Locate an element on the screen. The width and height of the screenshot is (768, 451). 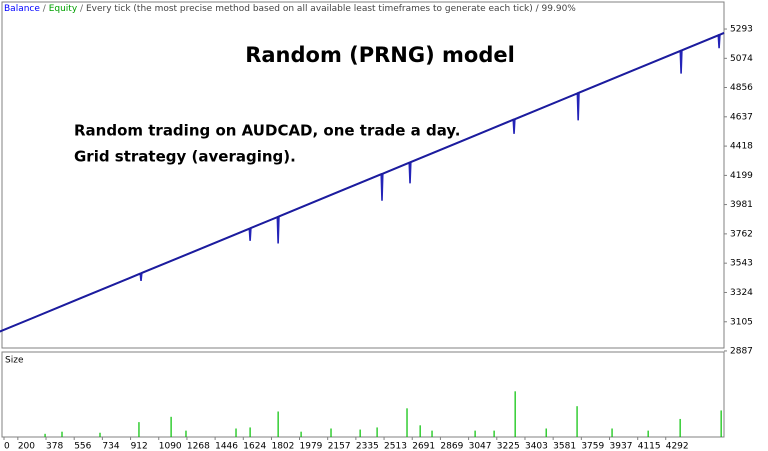
x-tick-label: 734 is located at coordinates (110, 446).